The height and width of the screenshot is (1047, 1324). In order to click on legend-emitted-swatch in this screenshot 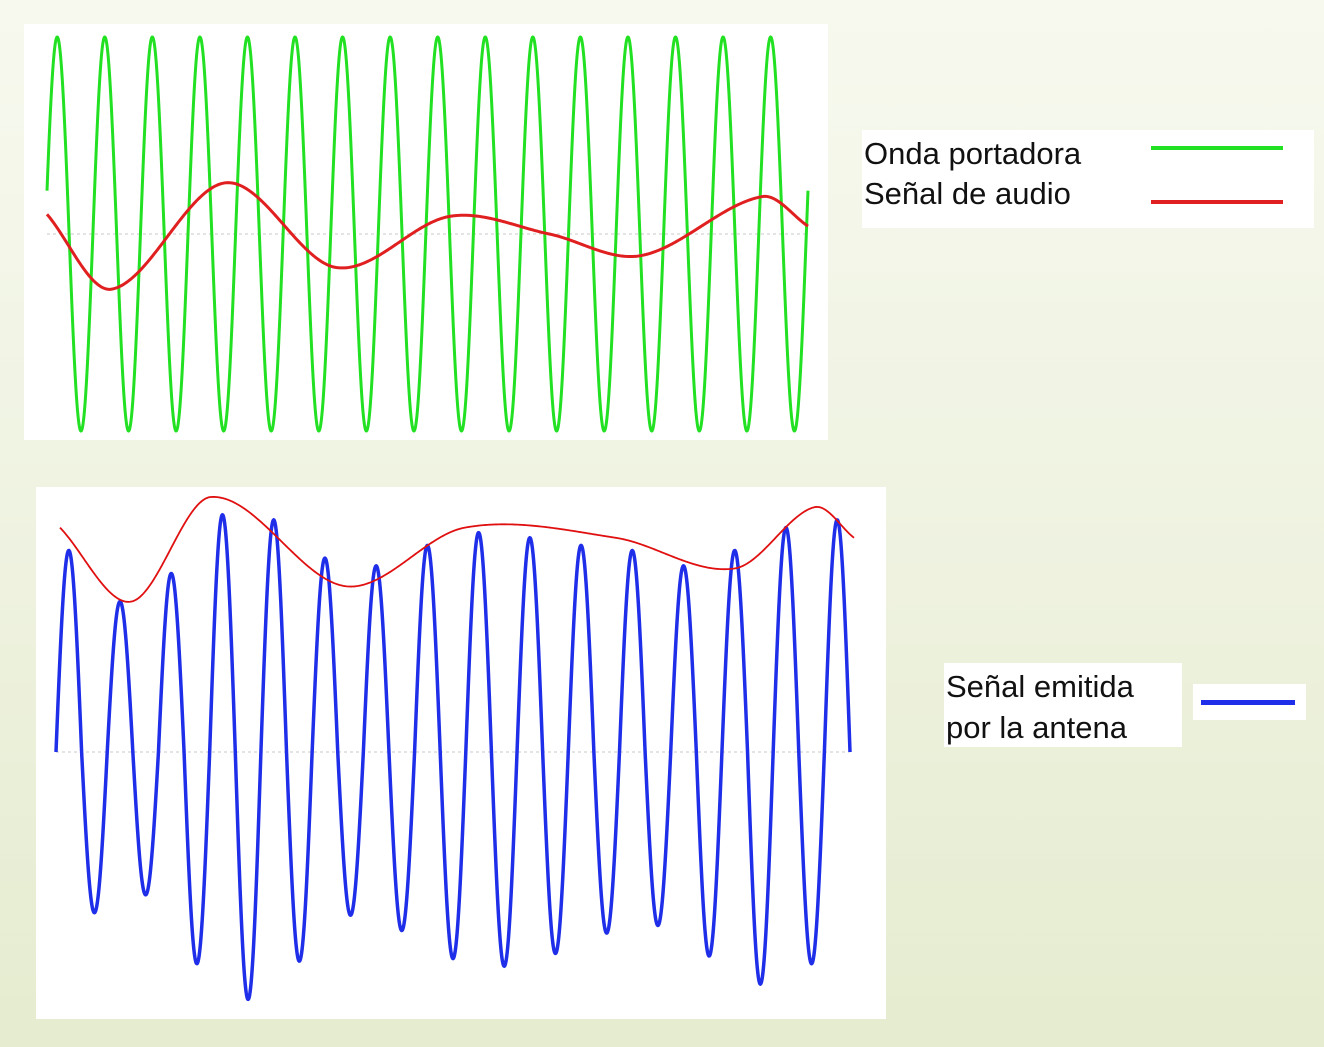, I will do `click(1248, 702)`.